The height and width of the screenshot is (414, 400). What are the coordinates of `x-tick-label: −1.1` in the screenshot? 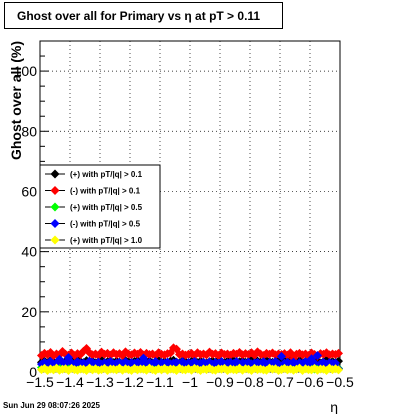 It's located at (160, 382).